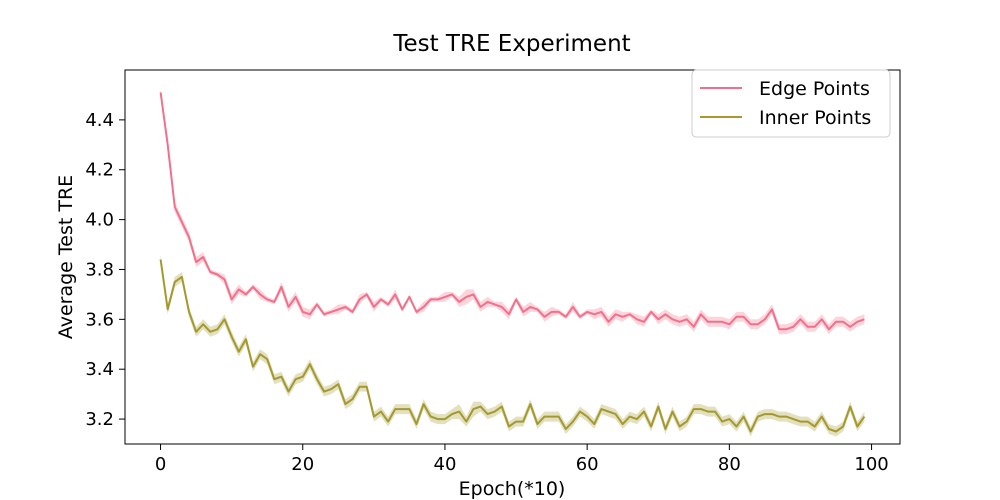 This screenshot has width=1000, height=500. Describe the element at coordinates (815, 118) in the screenshot. I see `legend-label-inner-points: Inner Points` at that location.